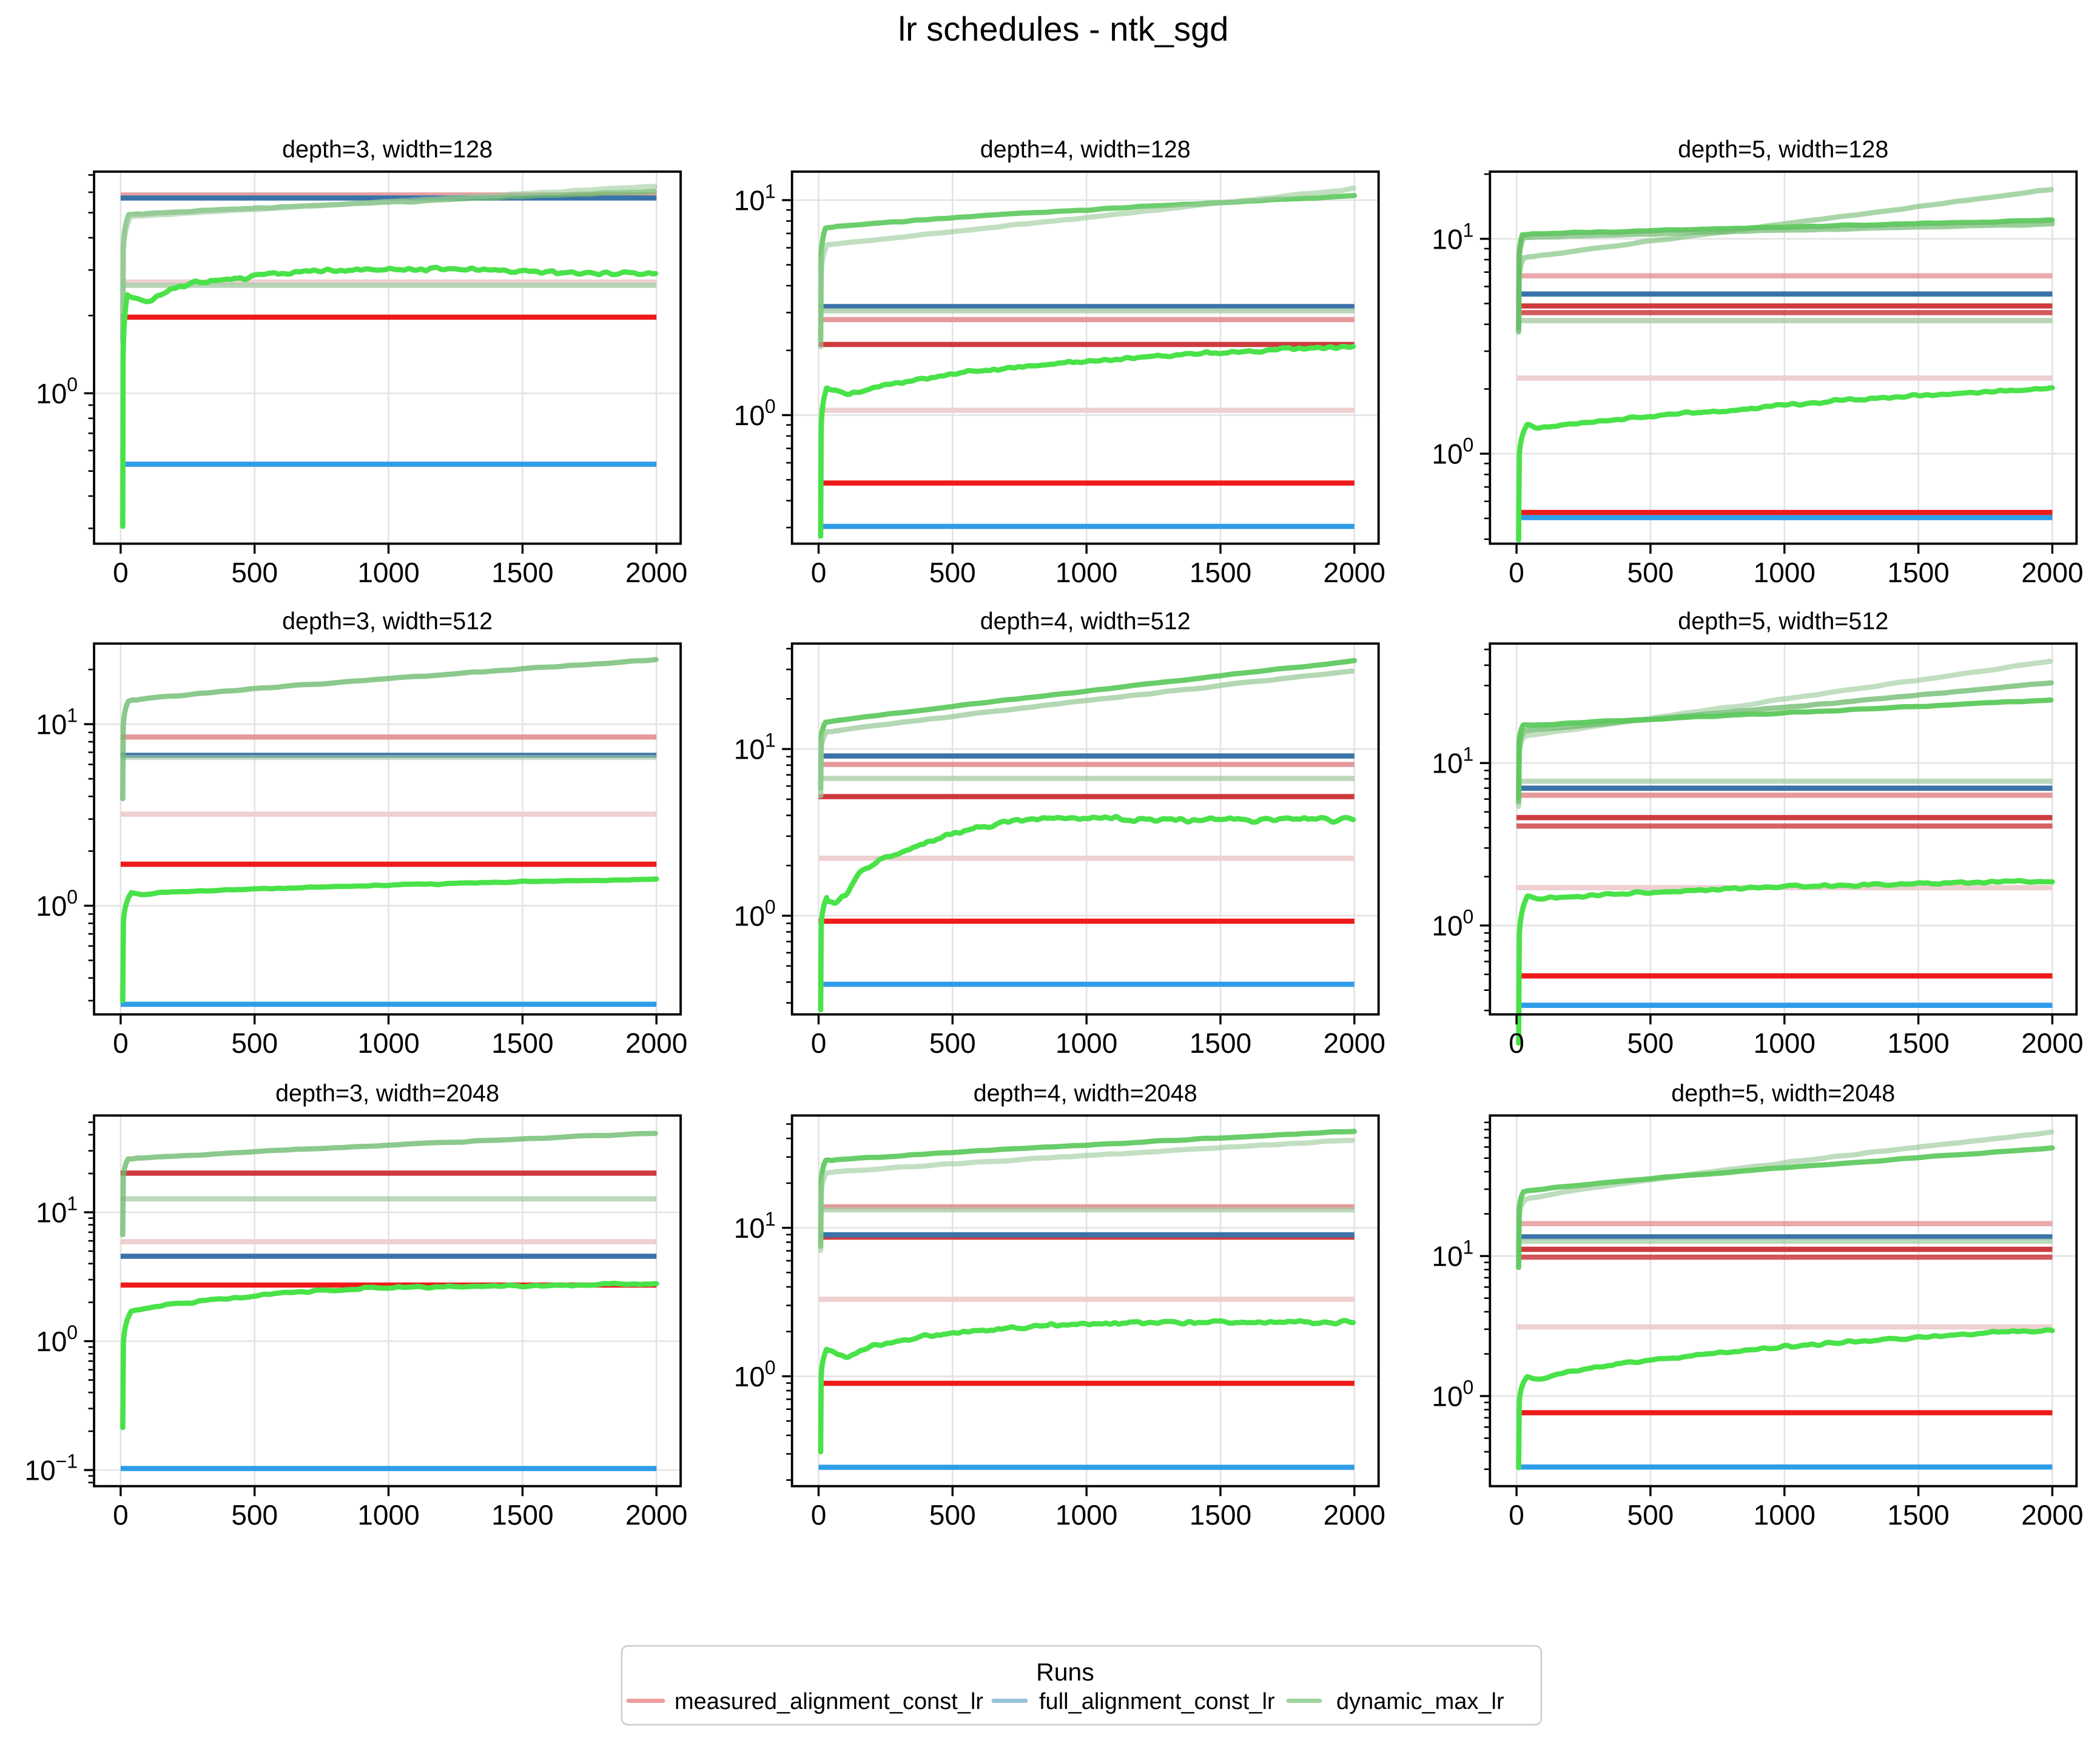 This screenshot has width=2100, height=1749. I want to click on svg-text: depth=5, width=128, so click(1783, 149).